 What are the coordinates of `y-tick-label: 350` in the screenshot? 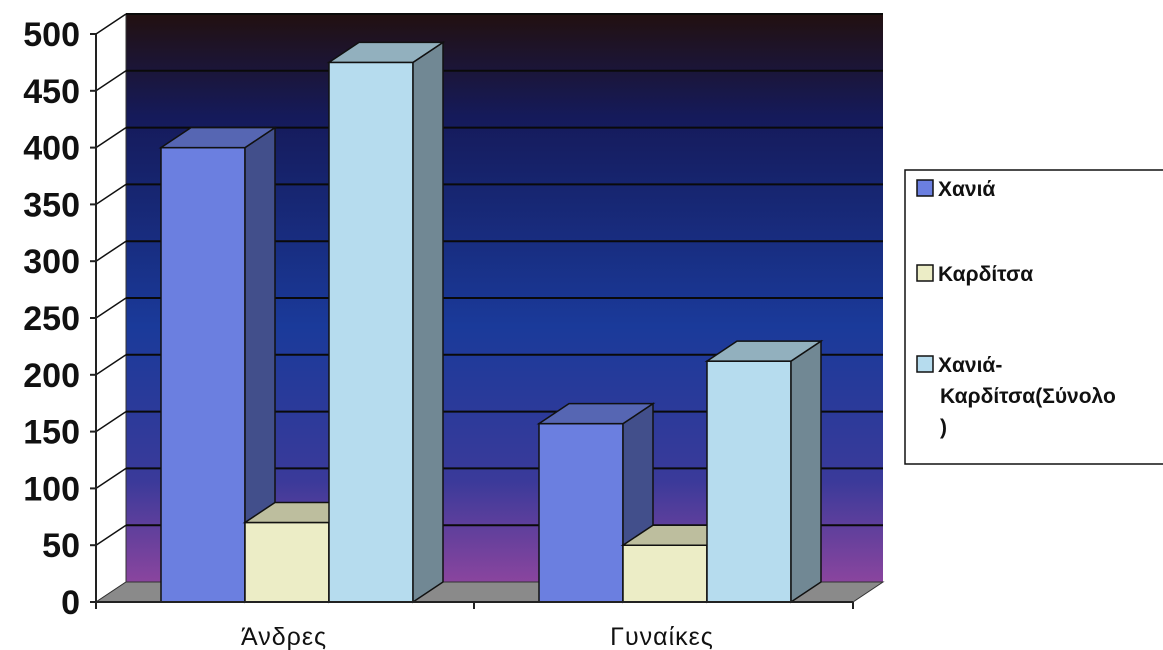 It's located at (51, 205).